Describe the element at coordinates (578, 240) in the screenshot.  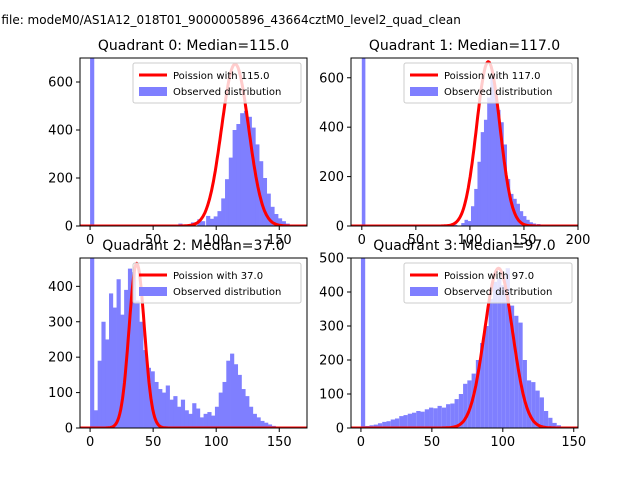
I see `x-tick-label: 200` at that location.